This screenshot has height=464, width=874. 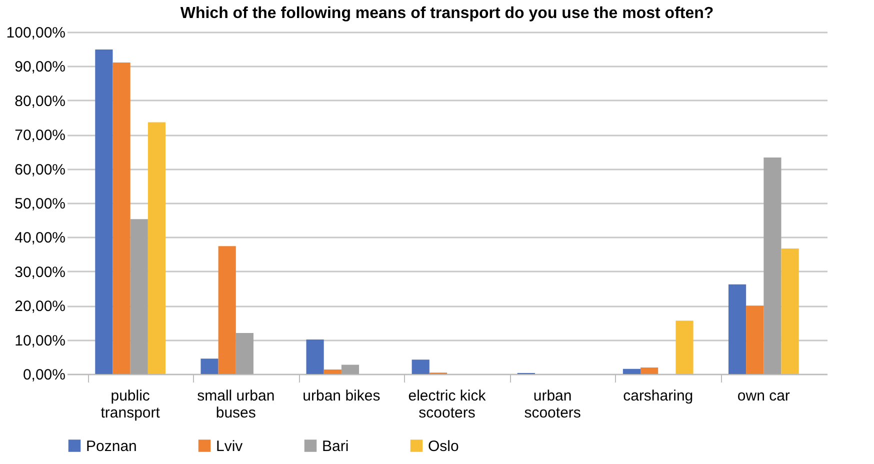 What do you see at coordinates (44, 375) in the screenshot?
I see `y-tick-label: 0,00%` at bounding box center [44, 375].